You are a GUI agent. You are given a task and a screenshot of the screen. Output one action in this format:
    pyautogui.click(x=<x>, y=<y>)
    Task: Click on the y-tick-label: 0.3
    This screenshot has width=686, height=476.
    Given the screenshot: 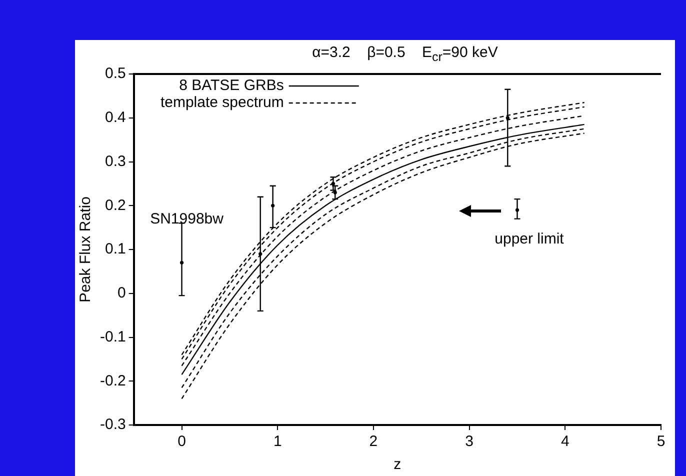 What is the action you would take?
    pyautogui.click(x=115, y=161)
    